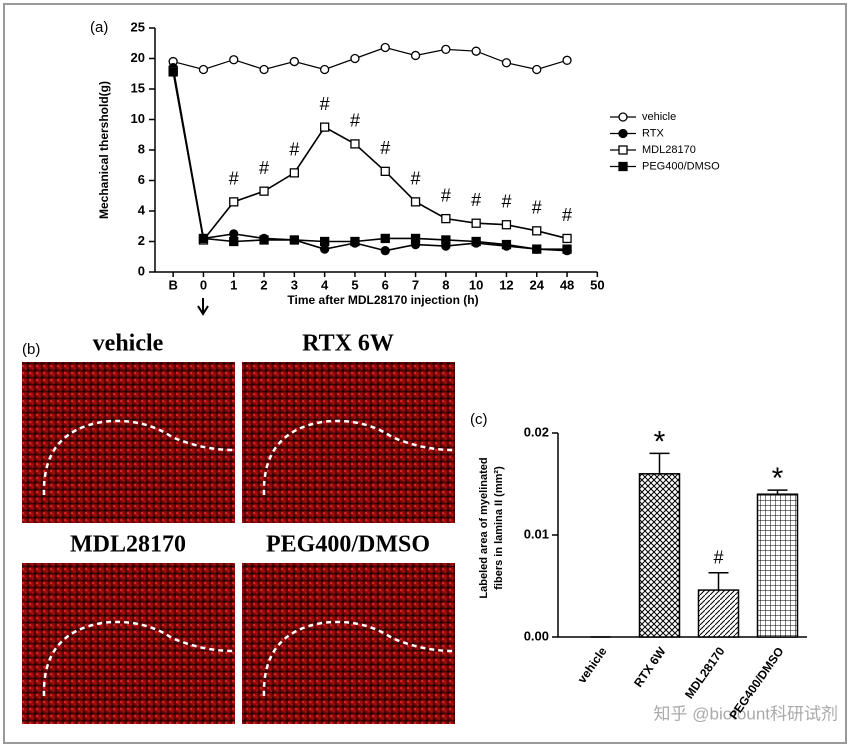  I want to click on image-label: PEG400/DMSO, so click(348, 545).